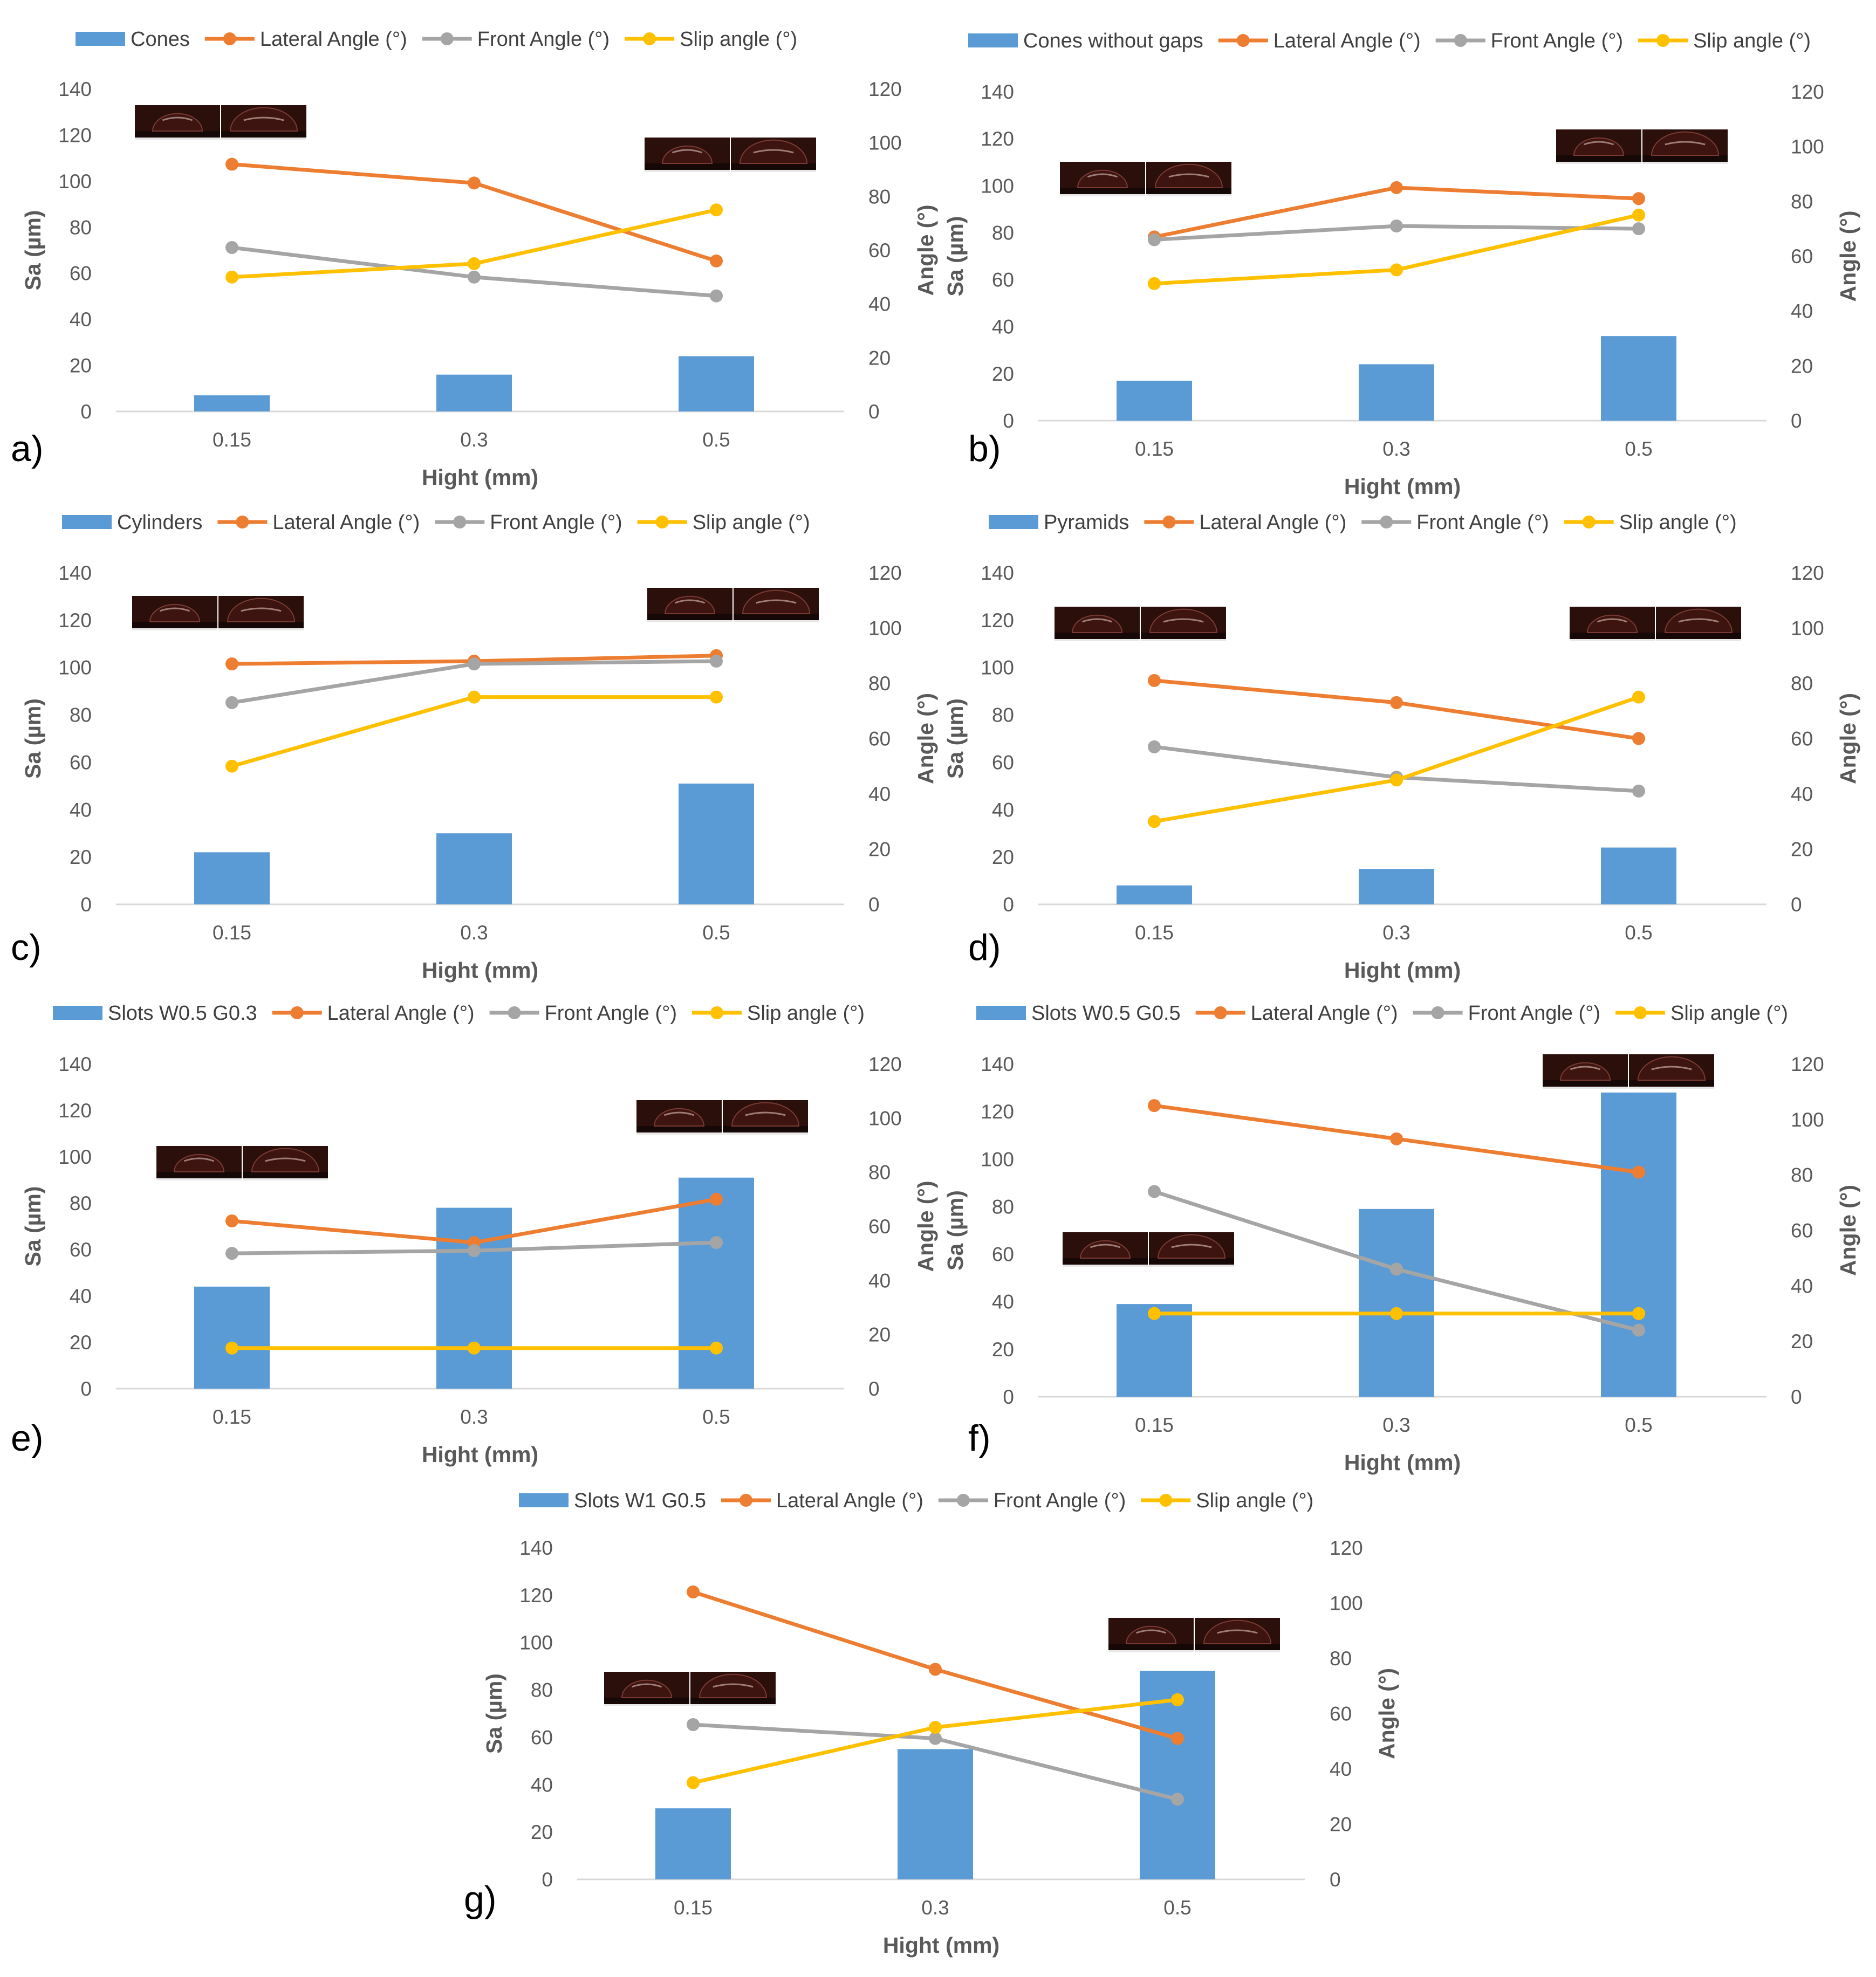  What do you see at coordinates (885, 1118) in the screenshot?
I see `y2-tick-label: 100` at bounding box center [885, 1118].